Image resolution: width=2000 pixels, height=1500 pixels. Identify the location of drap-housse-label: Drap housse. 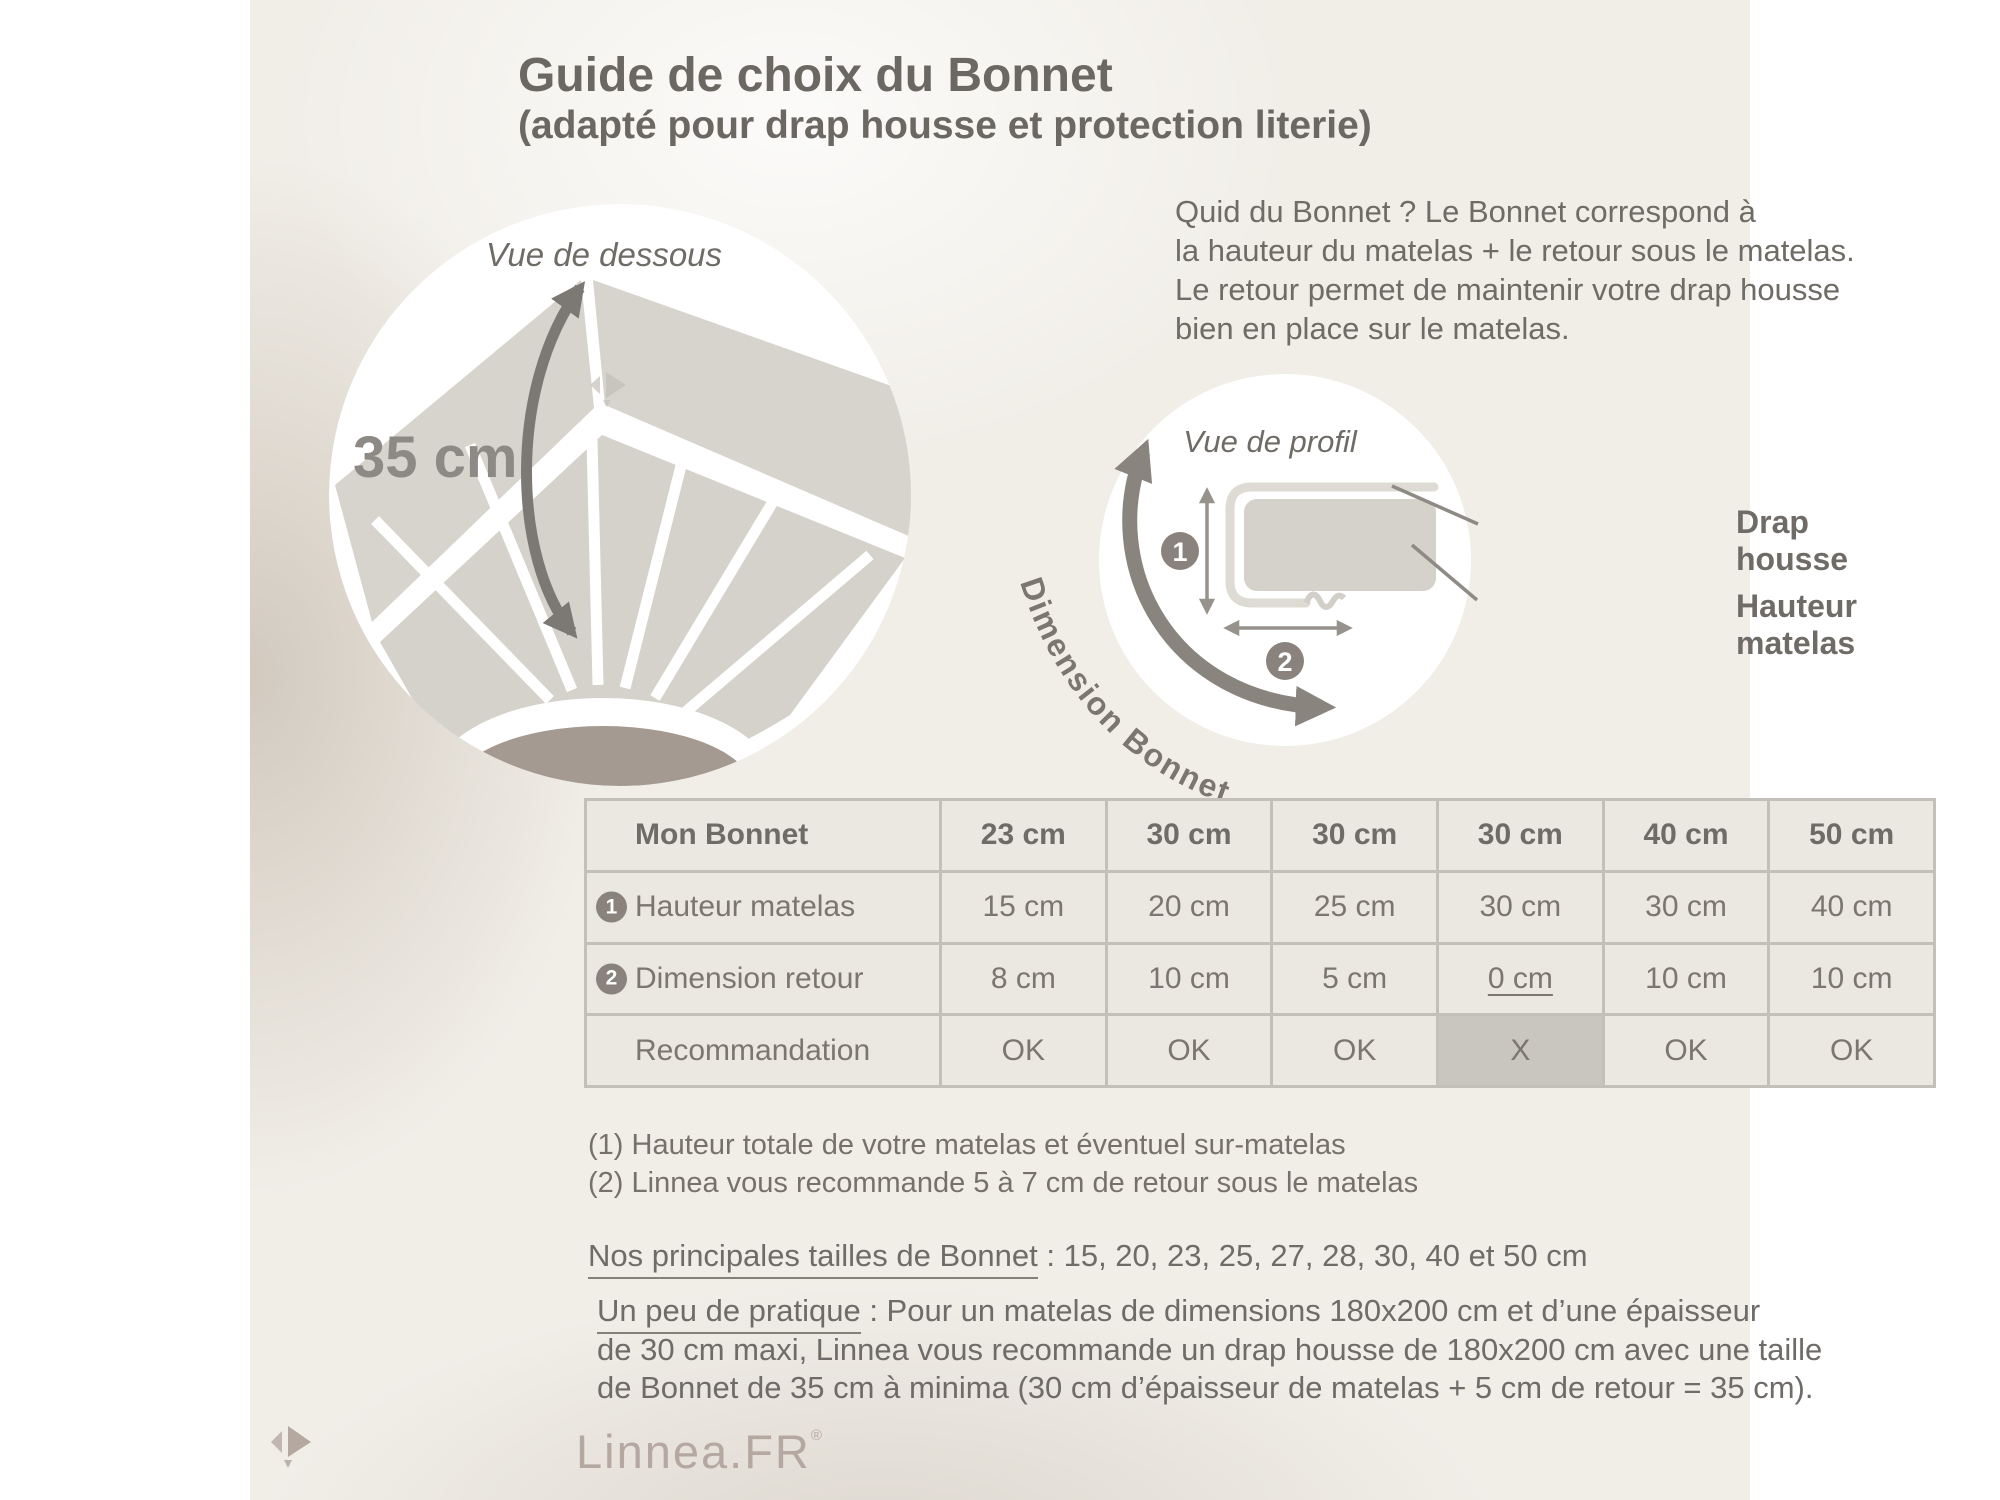
(1792, 540).